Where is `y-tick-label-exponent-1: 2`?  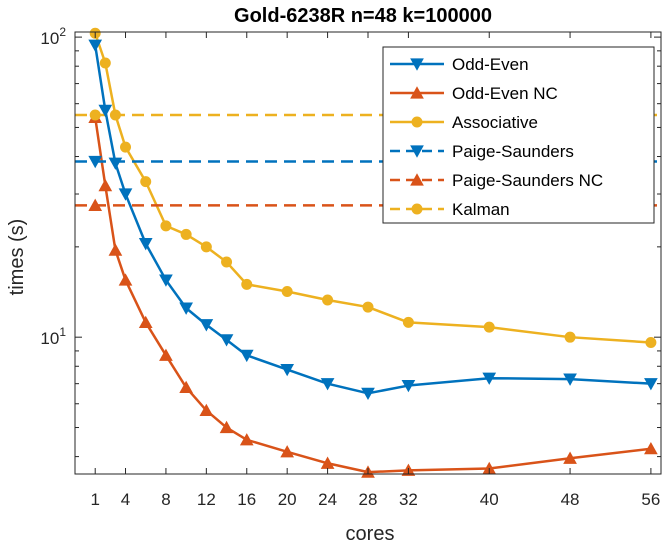 y-tick-label-exponent-1: 2 is located at coordinates (62, 32).